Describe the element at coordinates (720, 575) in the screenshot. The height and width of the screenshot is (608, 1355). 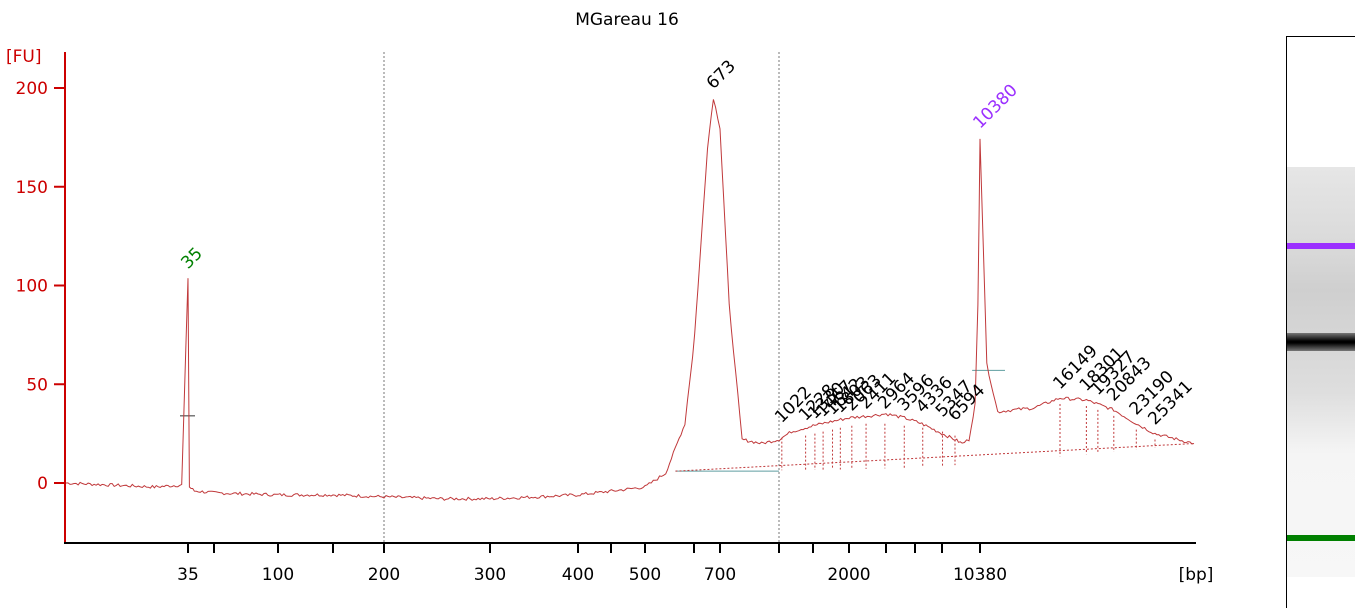
I see `x-tick-label: 700` at that location.